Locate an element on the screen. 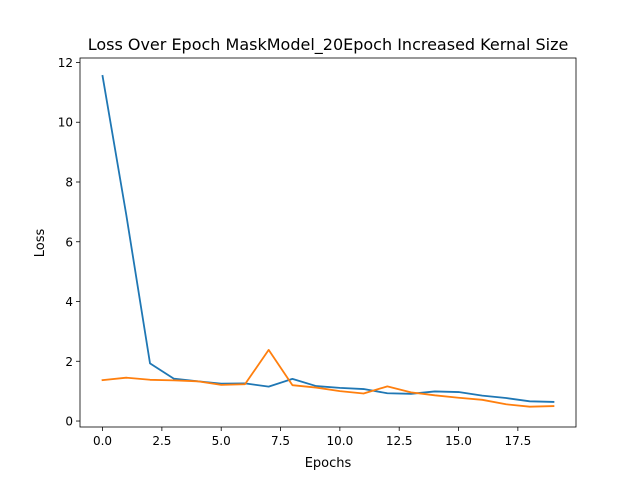 This screenshot has width=640, height=480. y-tick-label: 12 is located at coordinates (65, 63).